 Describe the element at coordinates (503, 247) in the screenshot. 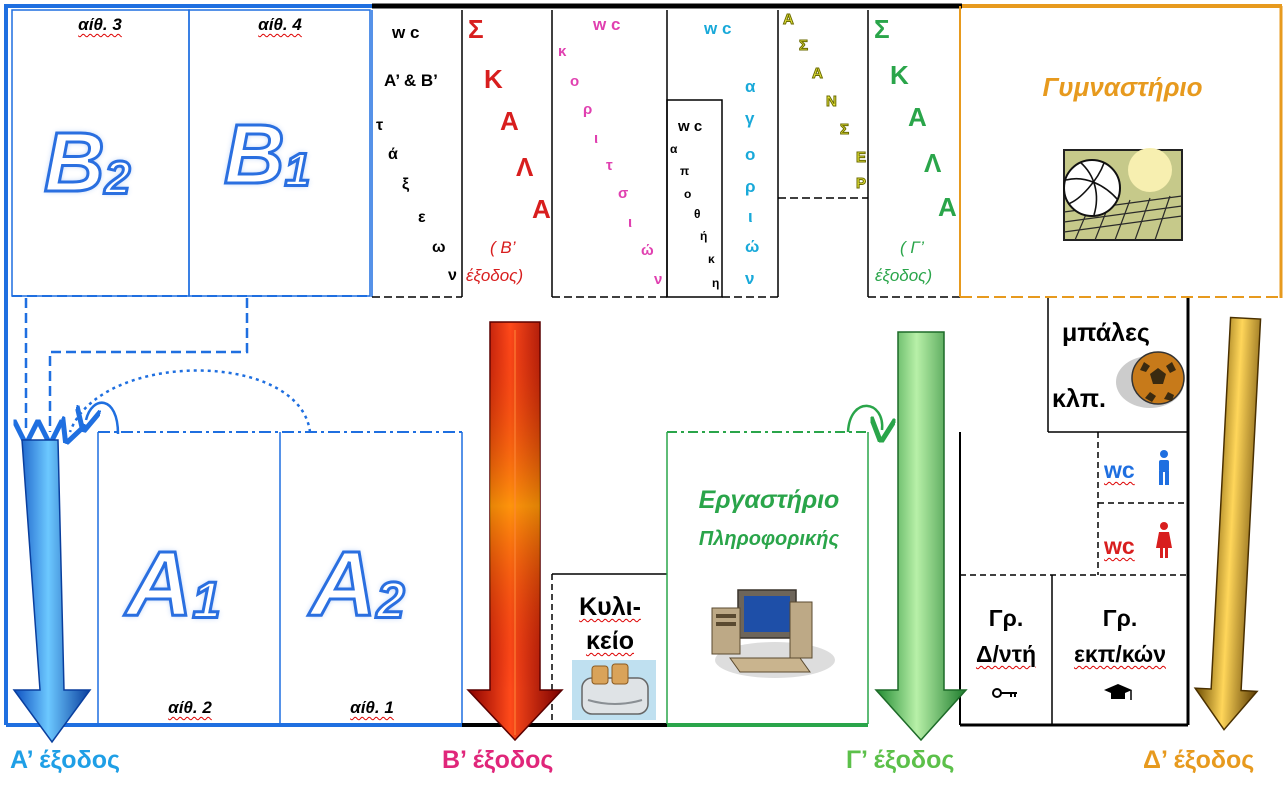

I see `stairs-b-note-line1: ( Β’` at that location.